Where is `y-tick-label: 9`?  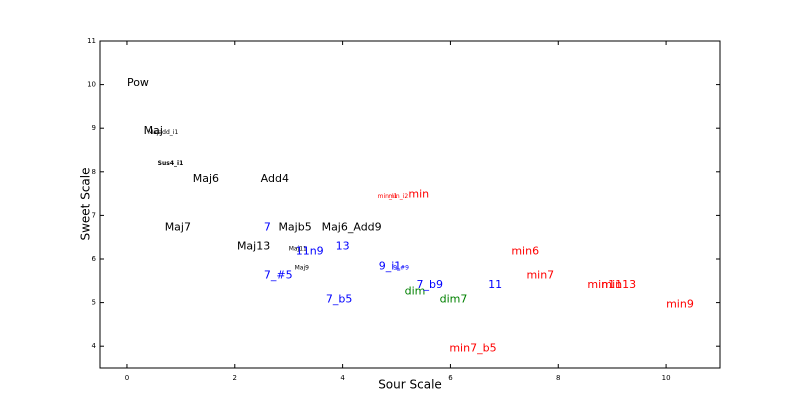
y-tick-label: 9 is located at coordinates (94, 128).